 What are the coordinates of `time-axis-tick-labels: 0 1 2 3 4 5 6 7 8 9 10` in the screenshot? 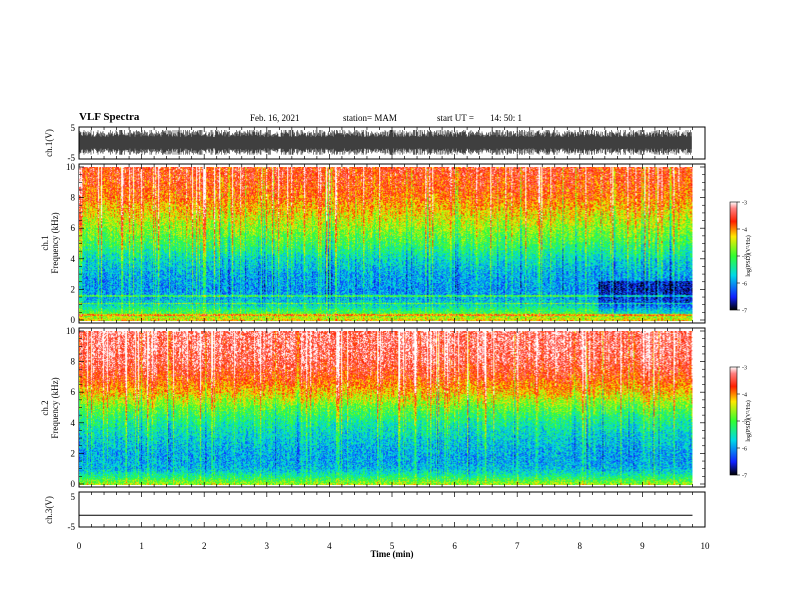 It's located at (393, 546).